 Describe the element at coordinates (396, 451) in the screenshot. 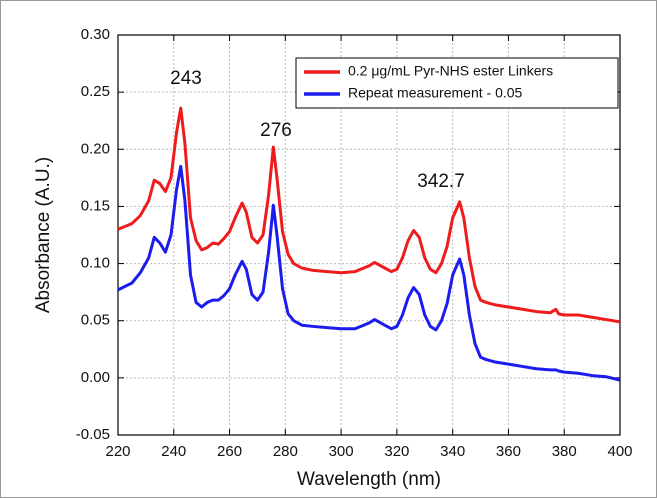

I see `x-tick-label: 320` at that location.